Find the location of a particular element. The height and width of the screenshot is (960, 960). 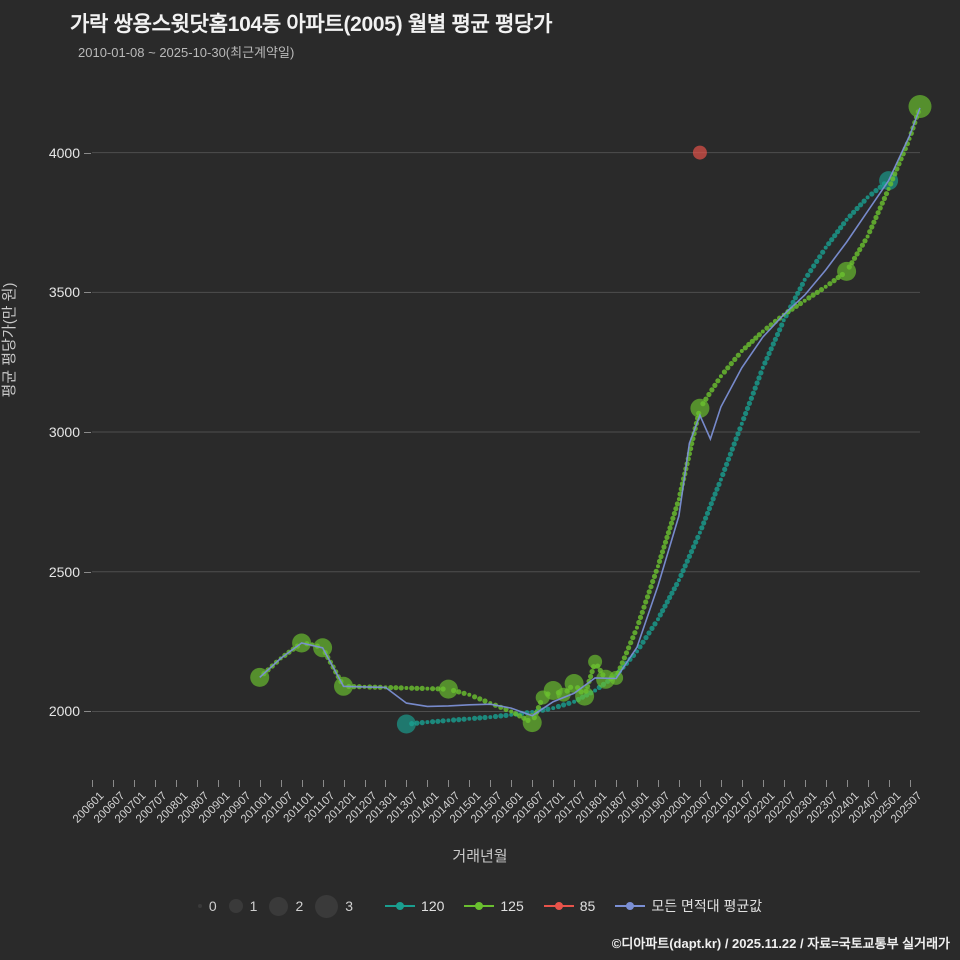

y-axis-title: 평균 평당가(만 원) is located at coordinates (9, 340).